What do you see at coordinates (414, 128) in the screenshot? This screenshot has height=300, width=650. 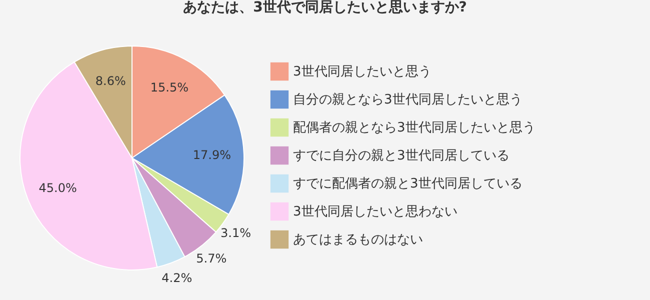 I see `legend-label: 配偶者の親となら3世代同居したいと思う` at bounding box center [414, 128].